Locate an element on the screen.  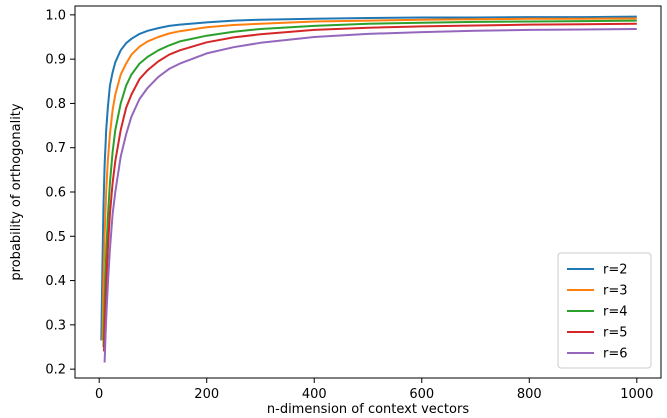
x-tick-label: 200 is located at coordinates (206, 394).